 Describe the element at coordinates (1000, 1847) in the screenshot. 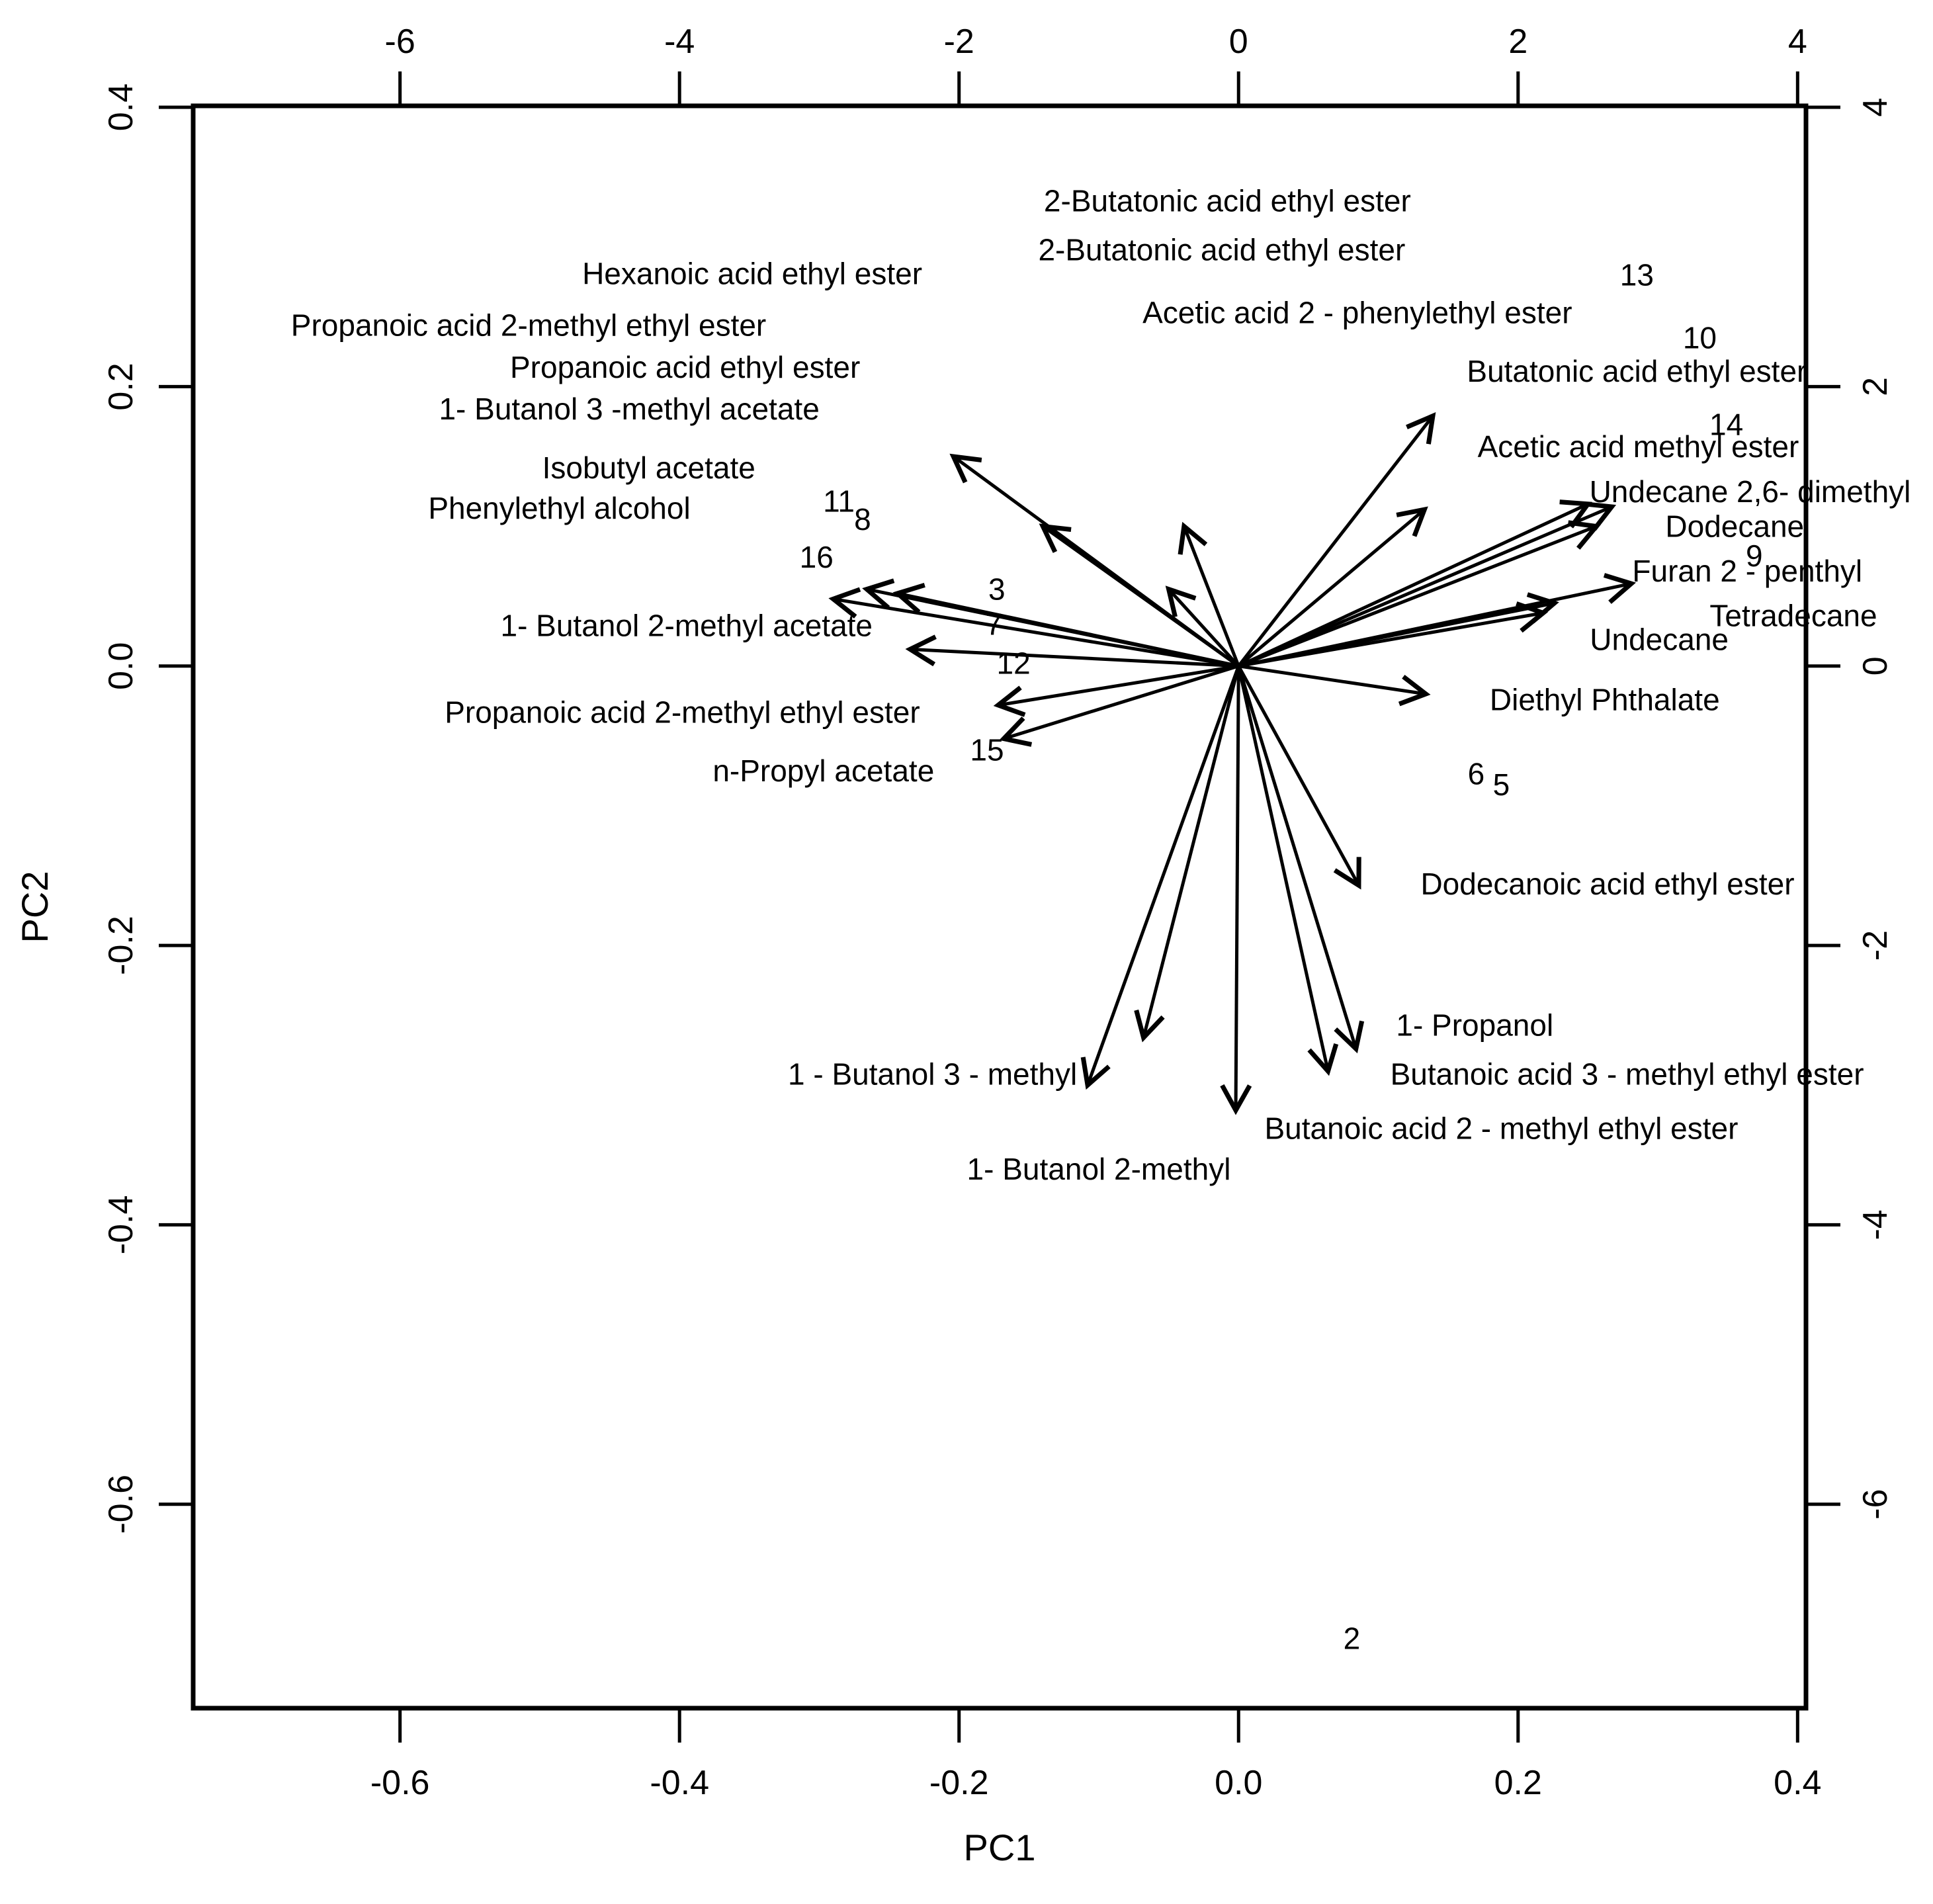

I see `x-axis-title: PC1` at that location.